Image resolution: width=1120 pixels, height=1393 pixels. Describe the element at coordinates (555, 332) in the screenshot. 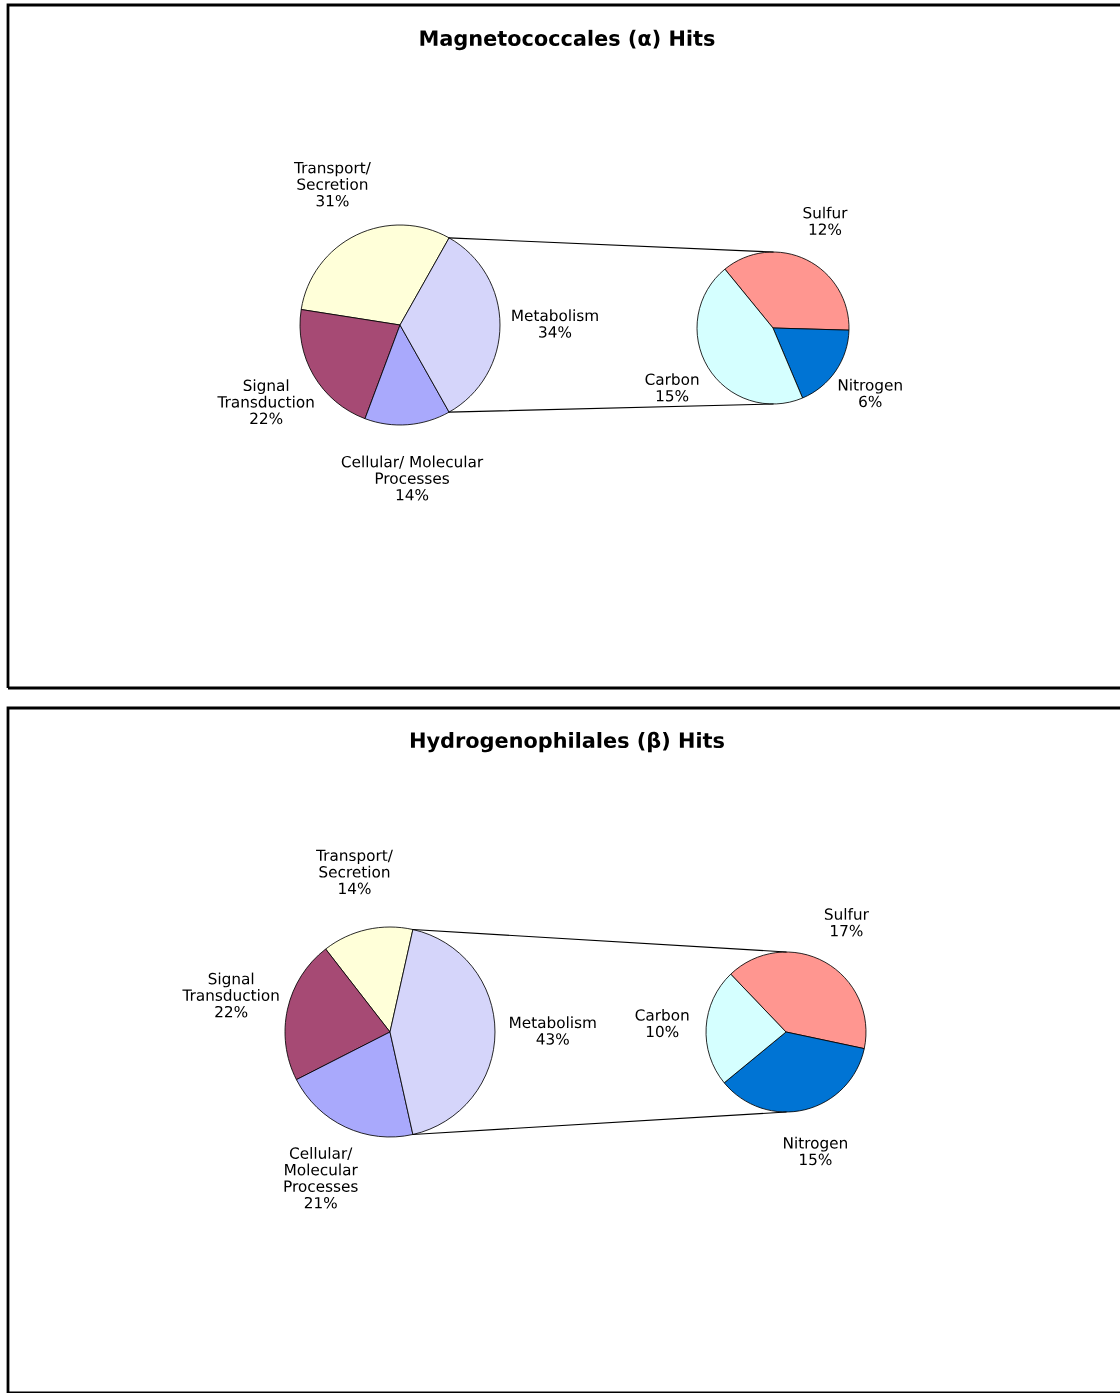

I see `data-label: 34%` at that location.